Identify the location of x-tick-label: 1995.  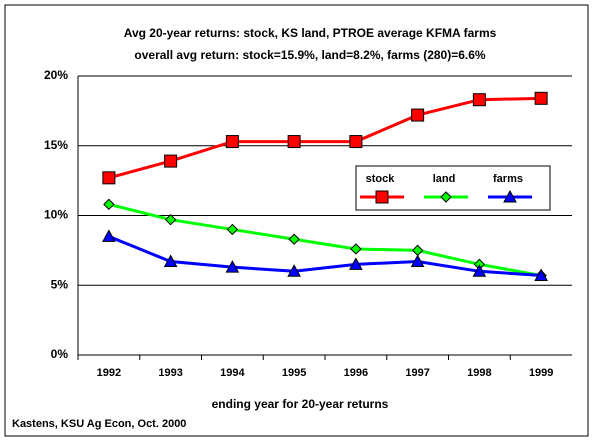
(294, 373).